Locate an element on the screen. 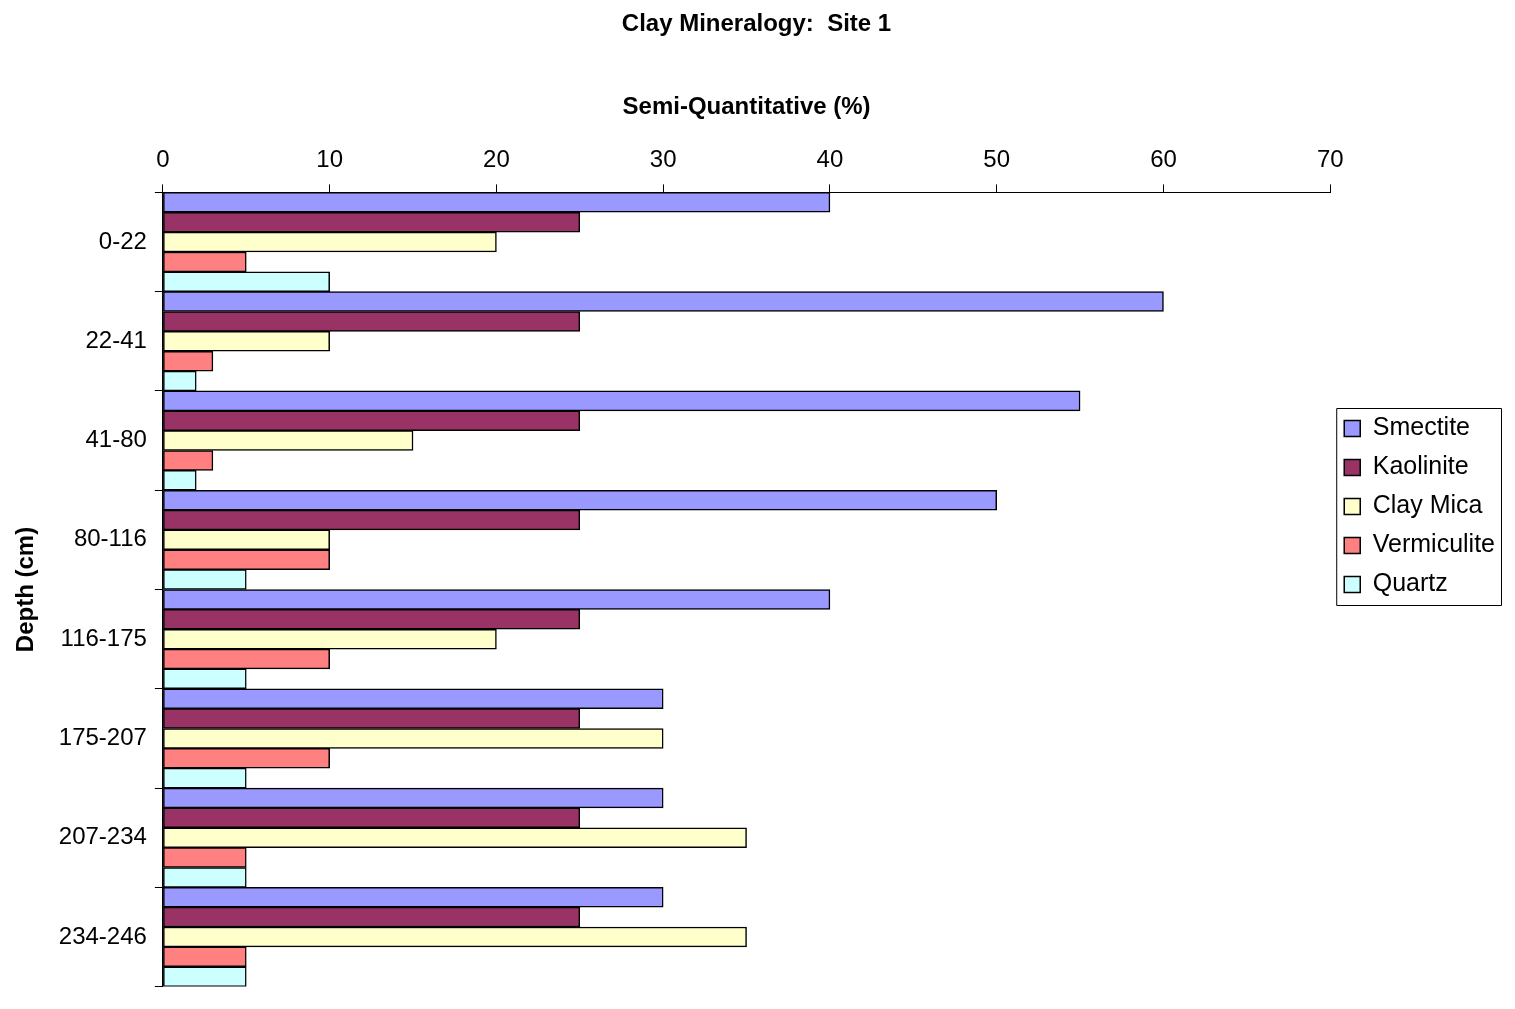 The width and height of the screenshot is (1515, 1009). y-tick-label: 234-246 is located at coordinates (102, 935).